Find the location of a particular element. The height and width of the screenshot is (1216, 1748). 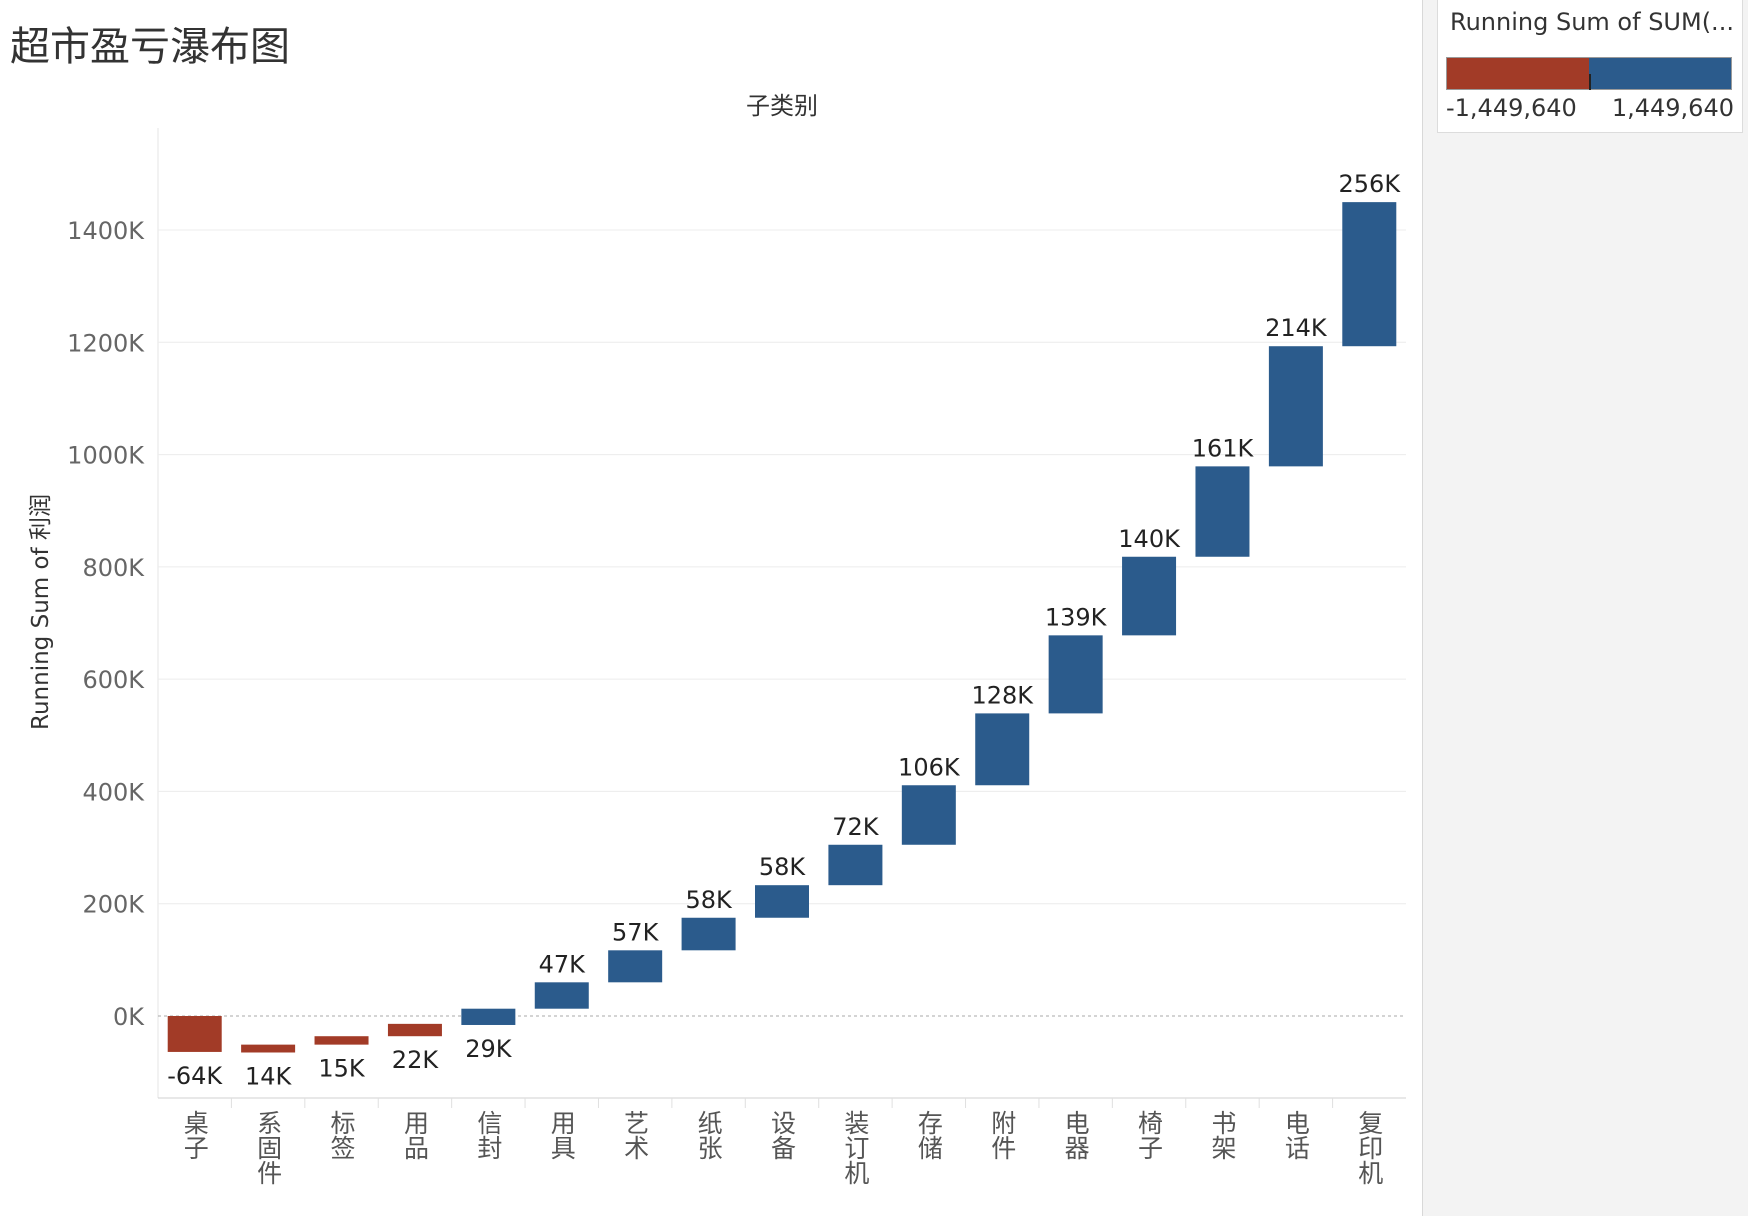

x-tick-label: 电器 is located at coordinates (1075, 1135).